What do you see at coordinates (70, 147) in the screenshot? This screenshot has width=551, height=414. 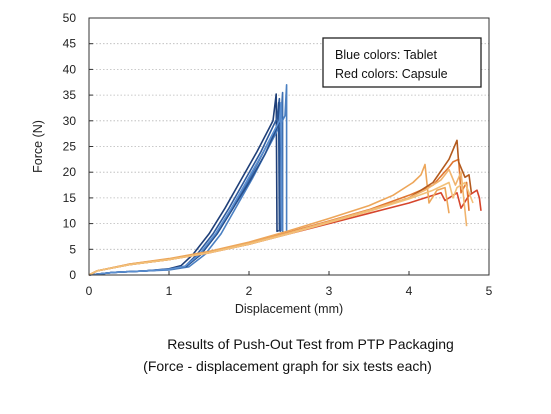 I see `y-tick-label: 25` at bounding box center [70, 147].